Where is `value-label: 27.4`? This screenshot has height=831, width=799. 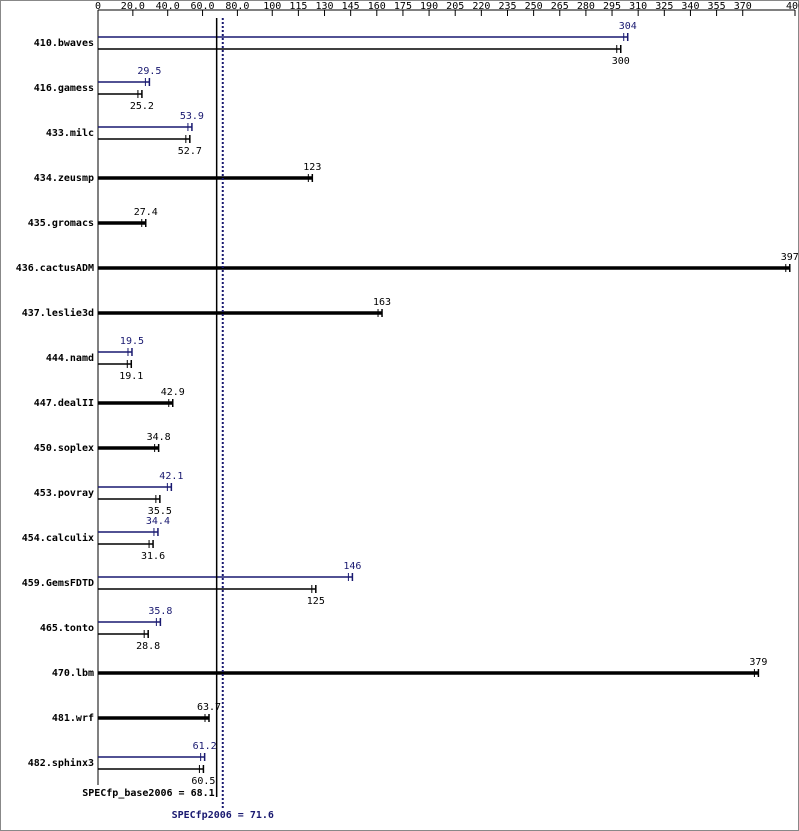 value-label: 27.4 is located at coordinates (146, 212).